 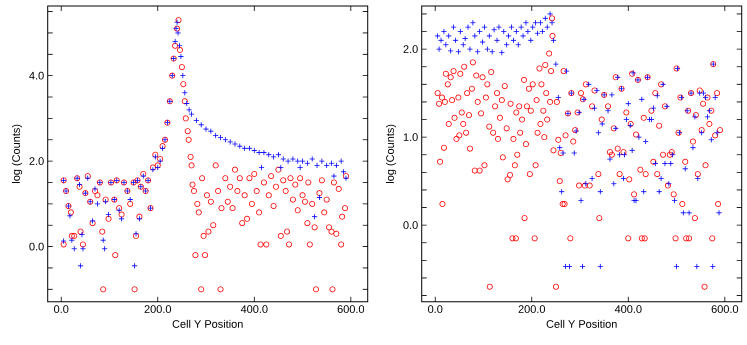 What do you see at coordinates (411, 137) in the screenshot?
I see `y-tick-label: 1.0` at bounding box center [411, 137].